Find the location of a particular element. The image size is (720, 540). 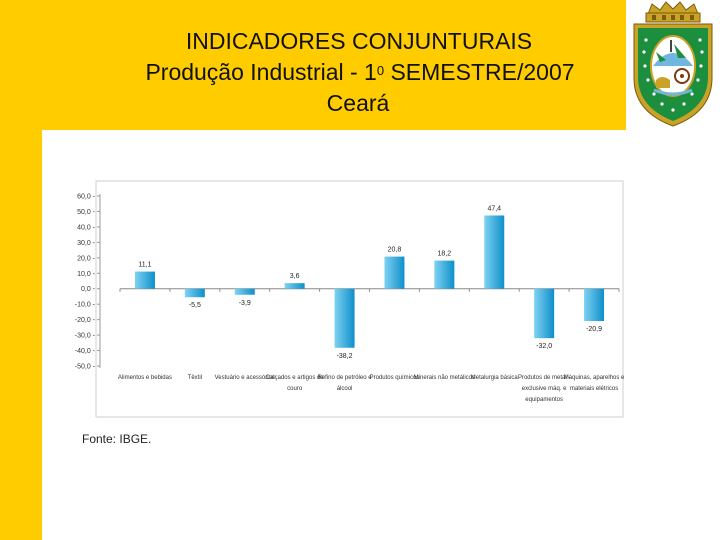

y-tick-label: 30,0 - is located at coordinates (86, 243).